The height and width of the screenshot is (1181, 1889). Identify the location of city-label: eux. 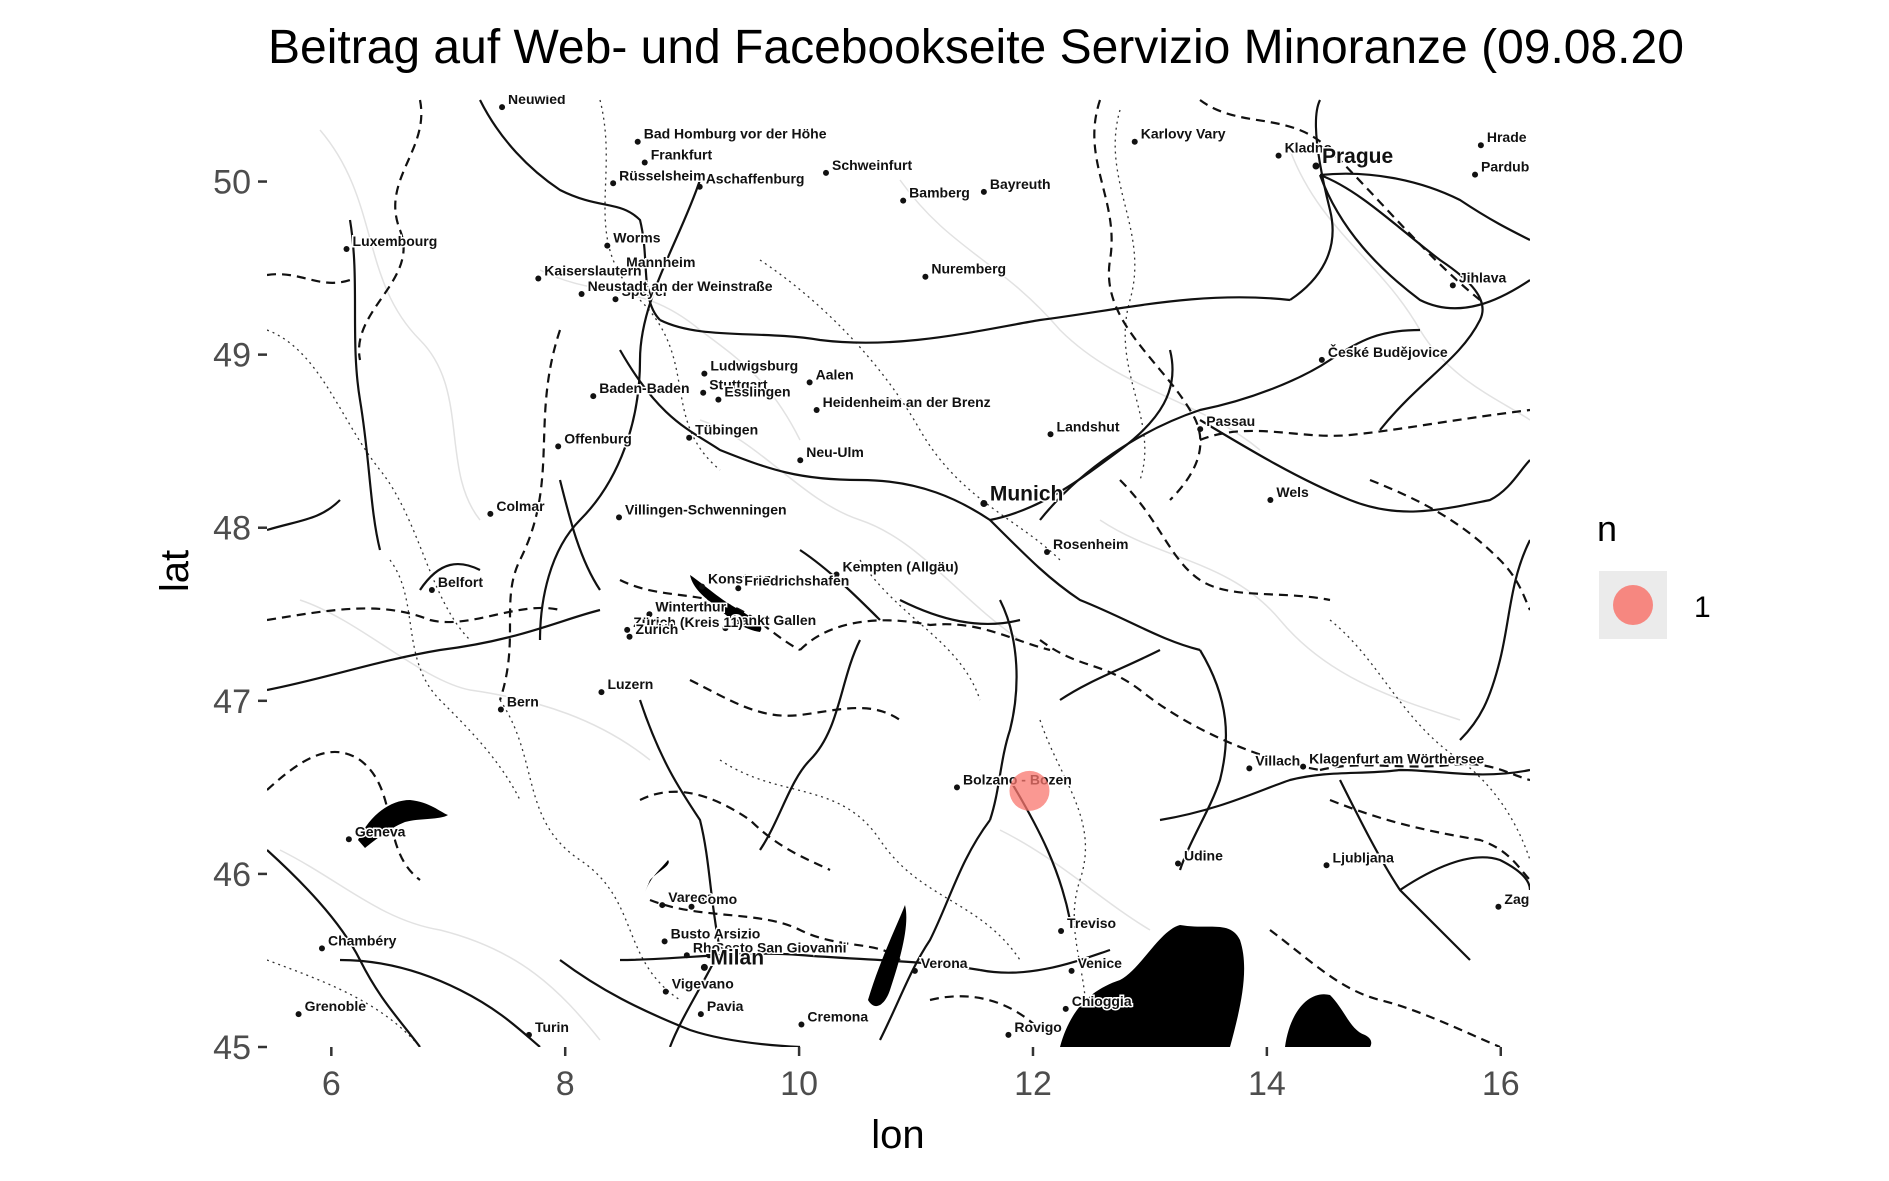
(232, 935).